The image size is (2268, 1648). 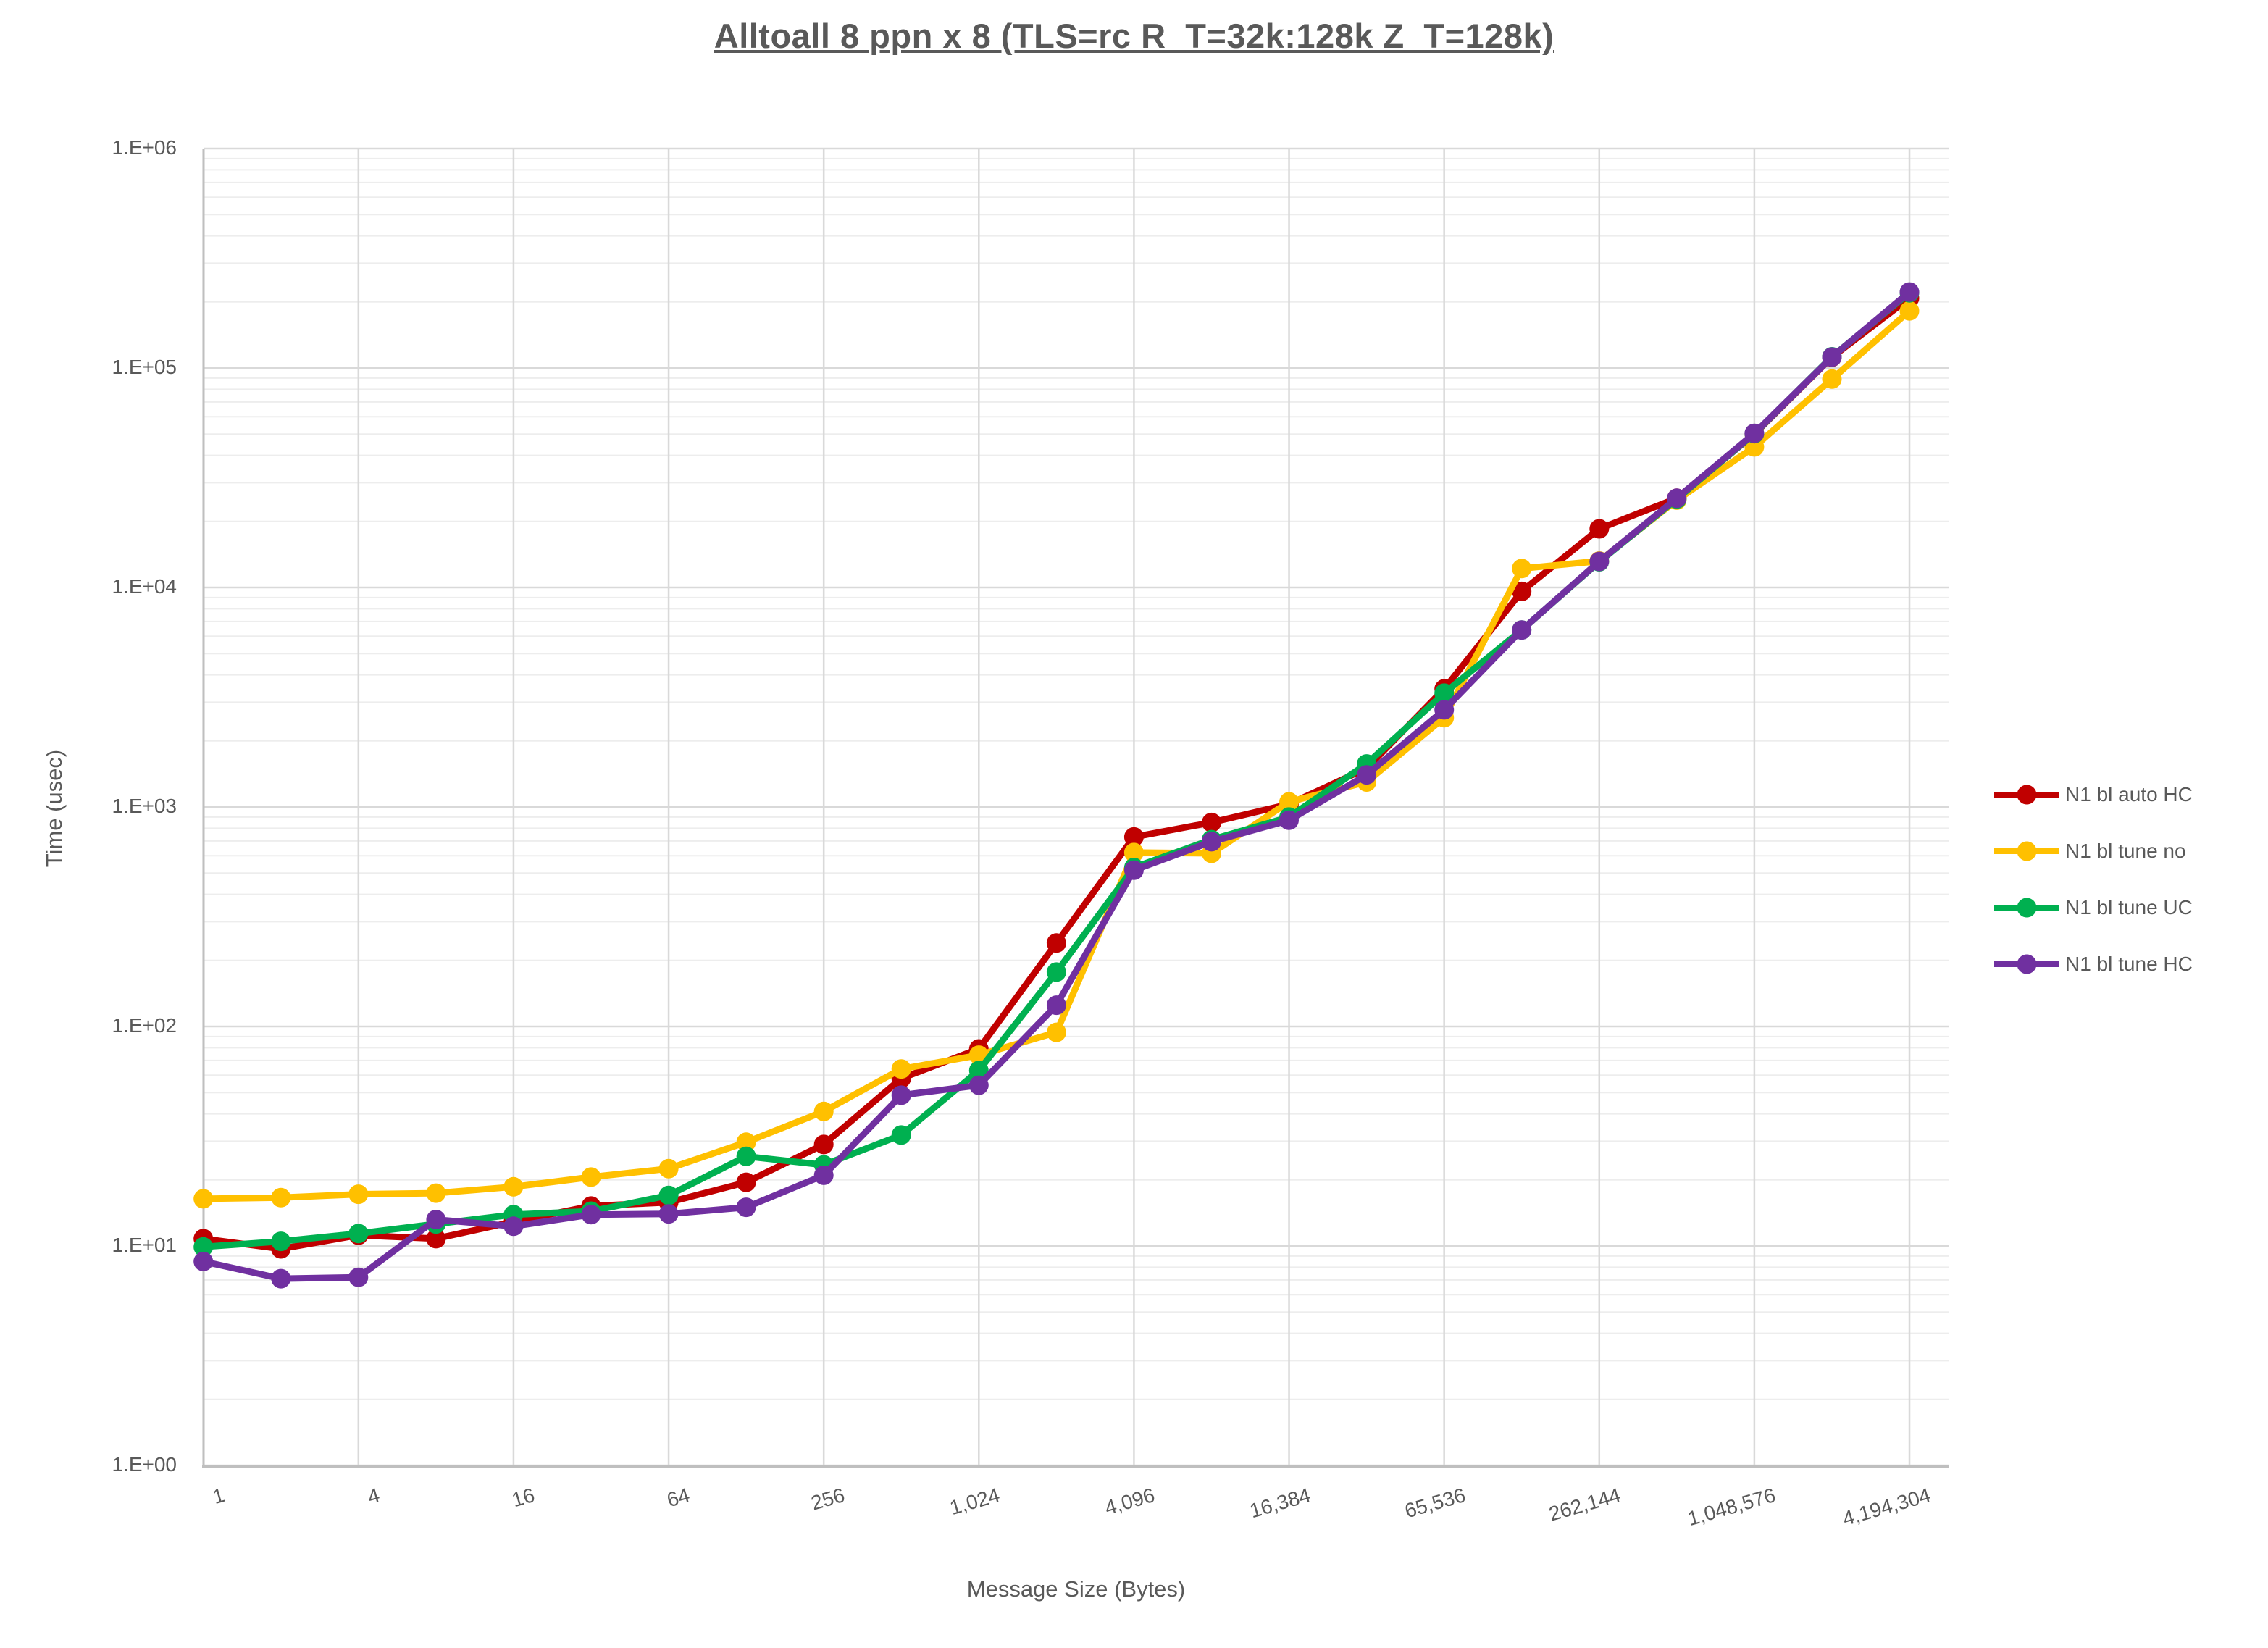 What do you see at coordinates (2129, 907) in the screenshot?
I see `legend-label: N1 bl tune UC` at bounding box center [2129, 907].